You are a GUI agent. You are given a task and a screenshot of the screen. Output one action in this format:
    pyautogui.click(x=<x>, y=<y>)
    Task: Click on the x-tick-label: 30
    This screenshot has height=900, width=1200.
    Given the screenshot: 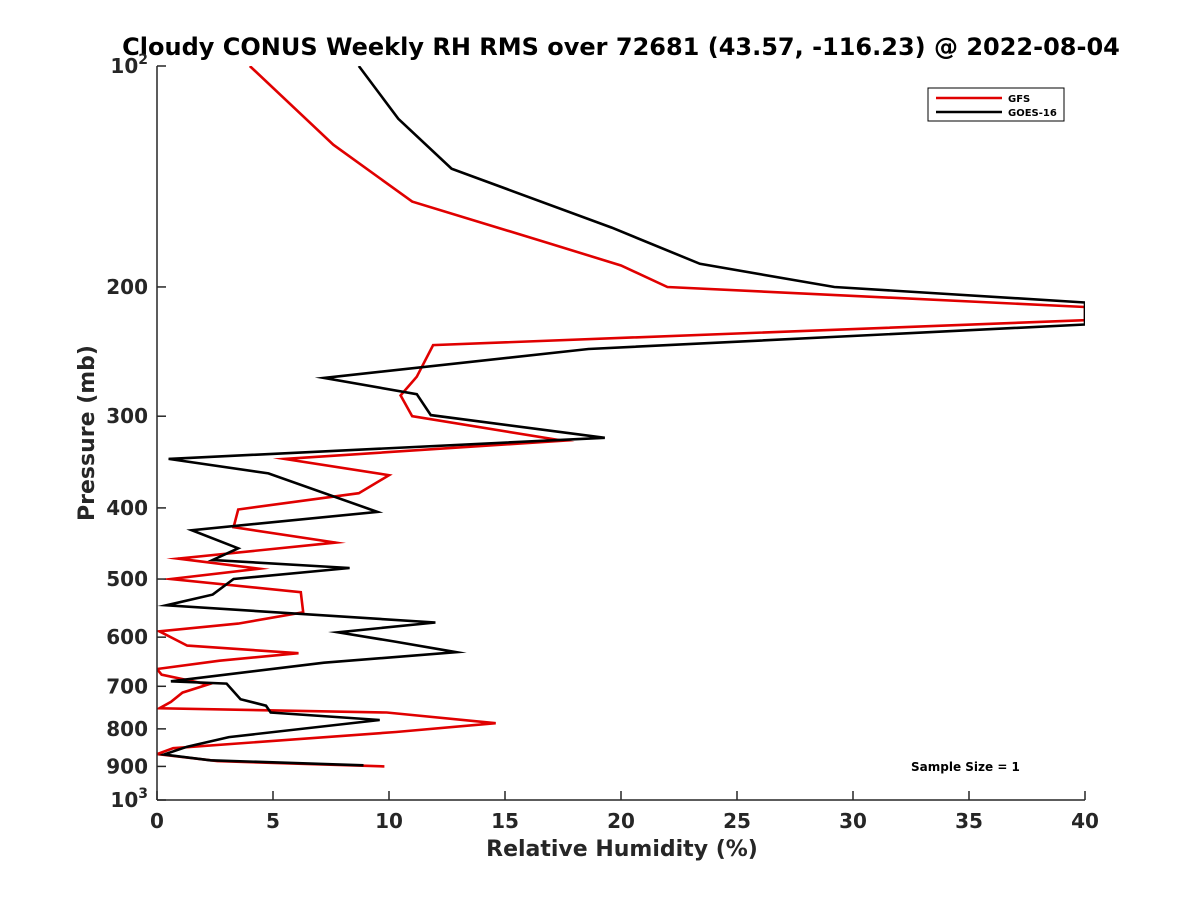 What is the action you would take?
    pyautogui.click(x=853, y=821)
    